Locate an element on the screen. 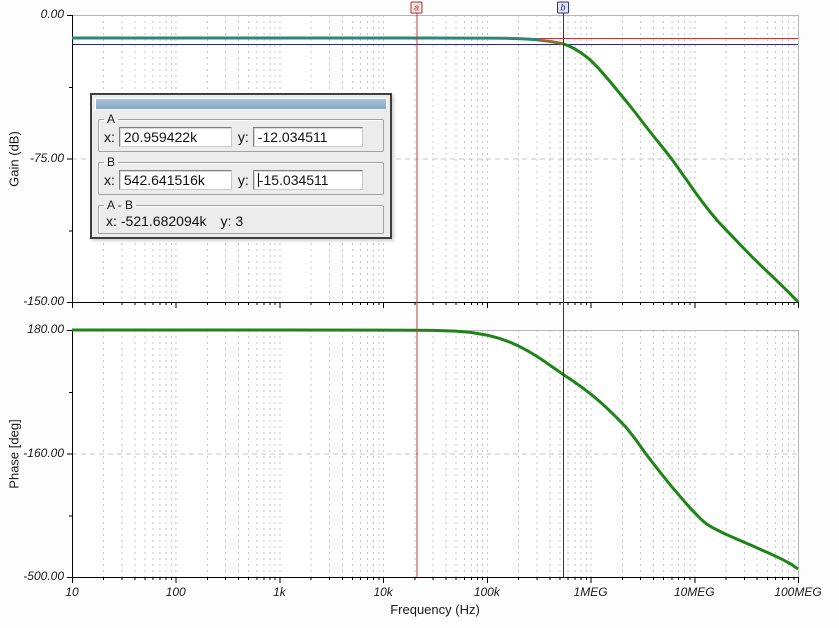  cursor-b-x-label: x: is located at coordinates (109, 180).